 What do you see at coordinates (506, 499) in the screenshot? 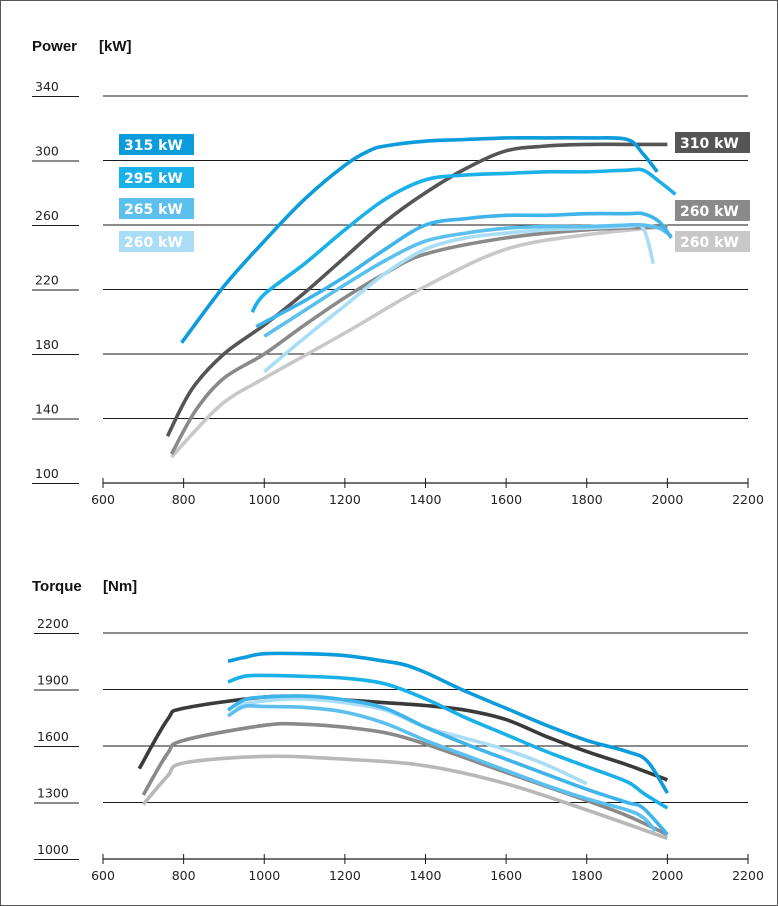
I see `power-xtick-label: 1600` at bounding box center [506, 499].